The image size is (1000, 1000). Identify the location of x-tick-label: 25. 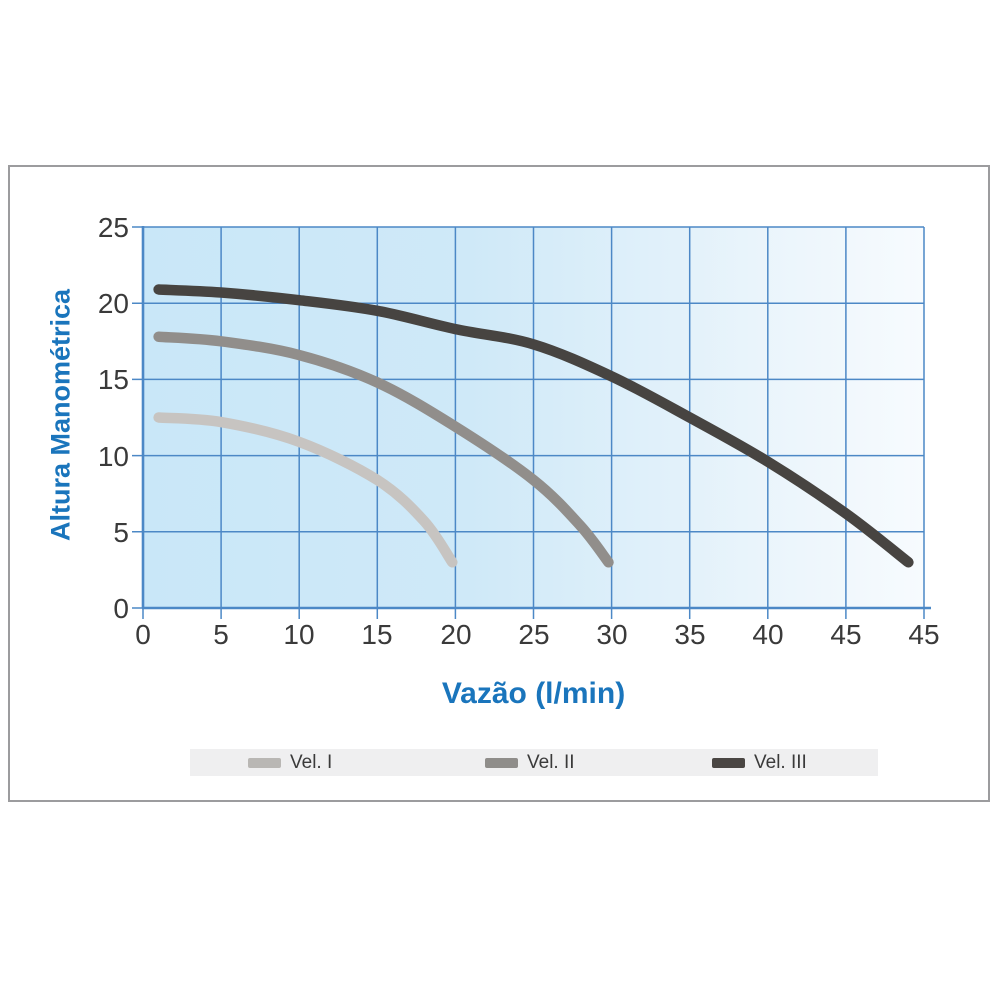
(533, 634).